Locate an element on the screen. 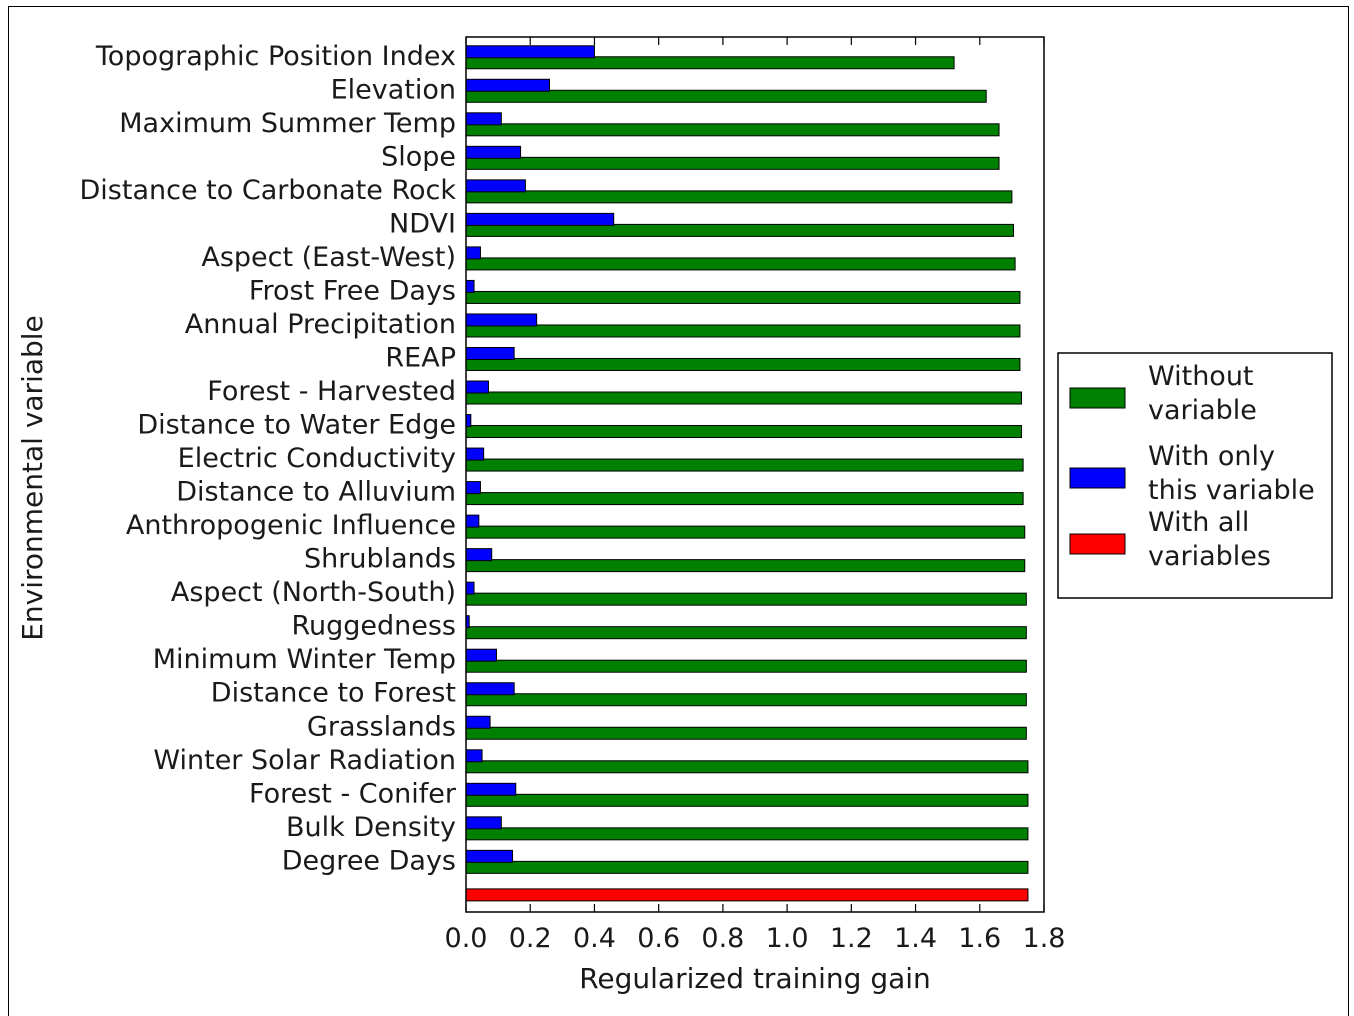 The height and width of the screenshot is (1016, 1354). y-tick-label: Ruggedness is located at coordinates (373, 626).